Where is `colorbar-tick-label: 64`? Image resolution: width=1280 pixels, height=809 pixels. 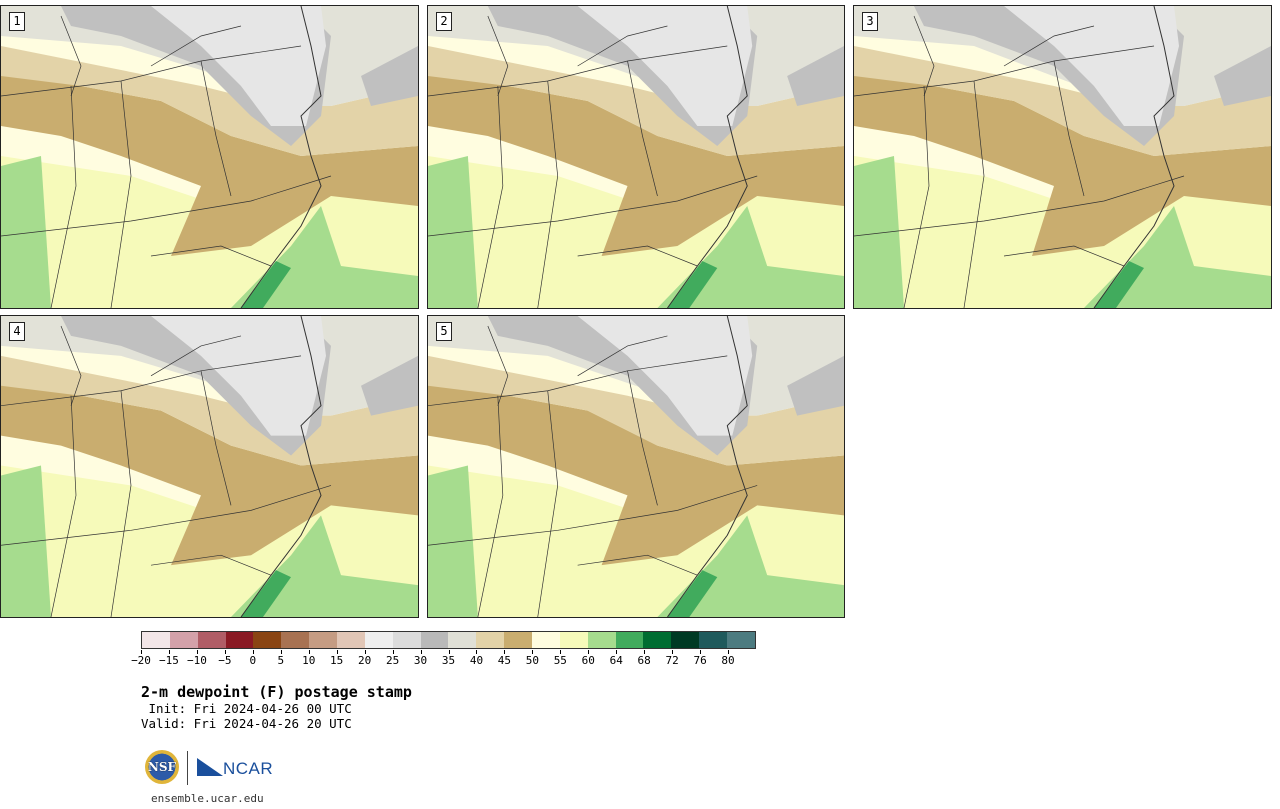 colorbar-tick-label: 64 is located at coordinates (616, 660).